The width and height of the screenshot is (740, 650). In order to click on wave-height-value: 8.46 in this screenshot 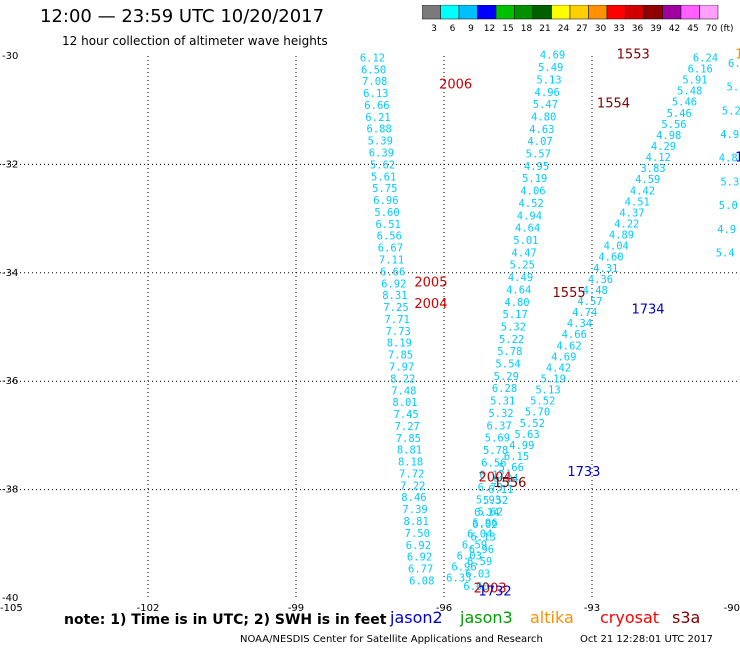, I will do `click(413, 498)`.